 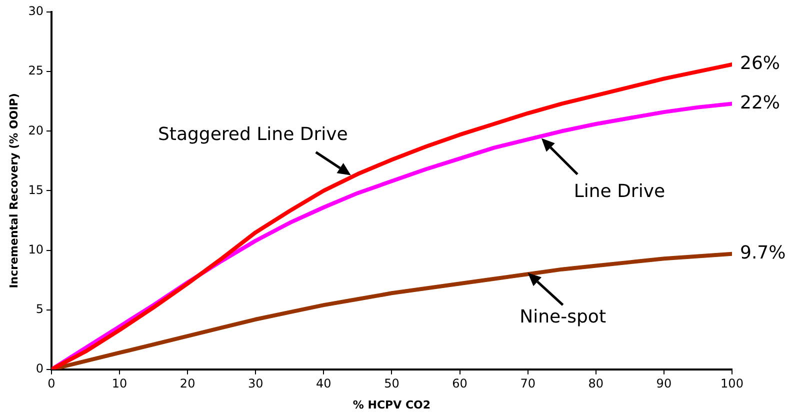 I want to click on x-tick-label: 60, so click(x=460, y=383).